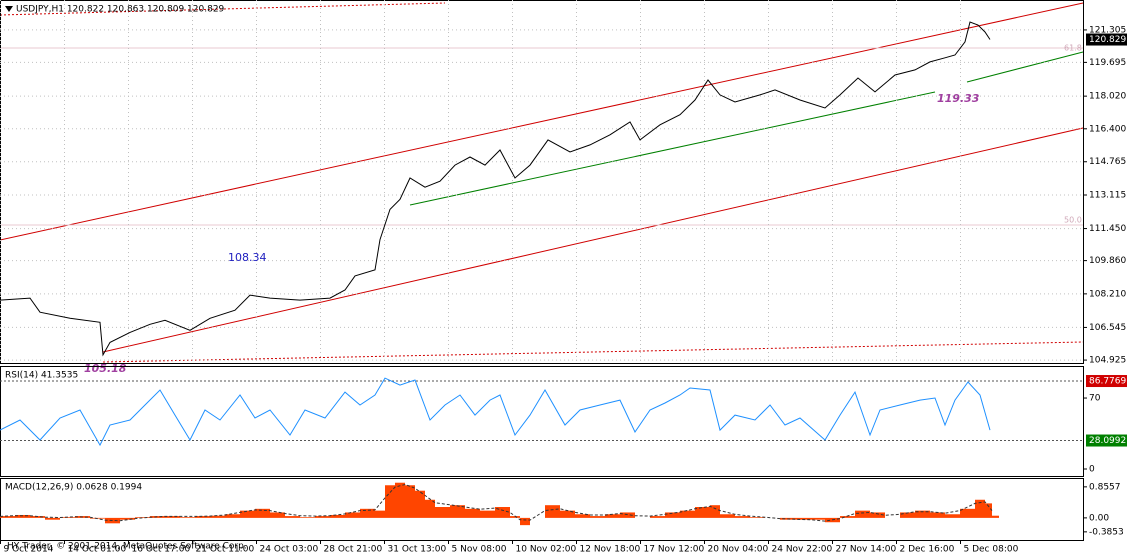  Describe the element at coordinates (1095, 399) in the screenshot. I see `y-tick-label: 70` at that location.